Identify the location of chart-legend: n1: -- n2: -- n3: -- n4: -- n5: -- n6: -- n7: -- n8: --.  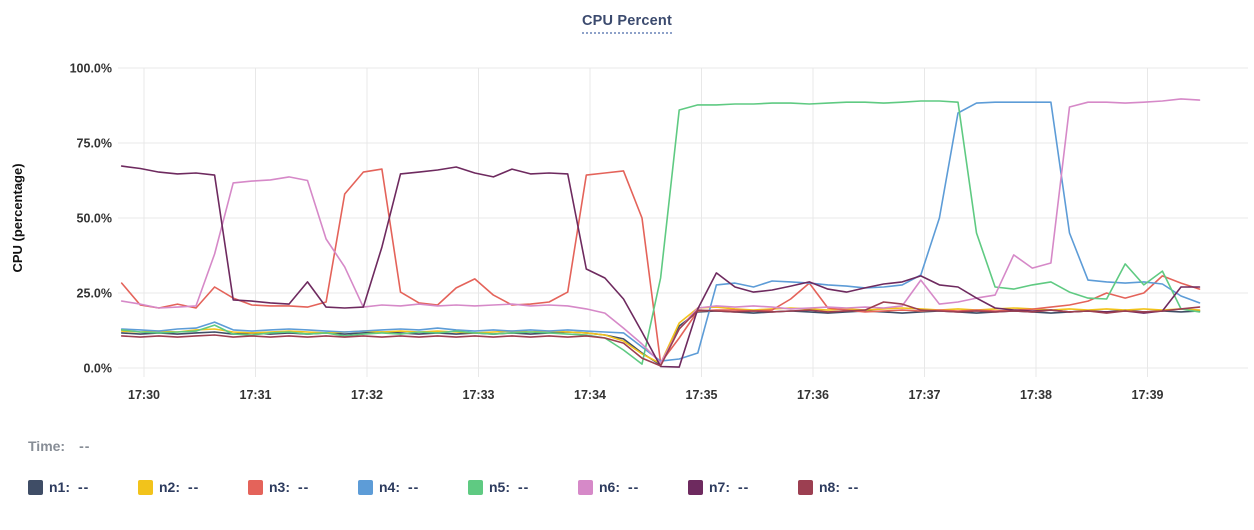
(468, 487).